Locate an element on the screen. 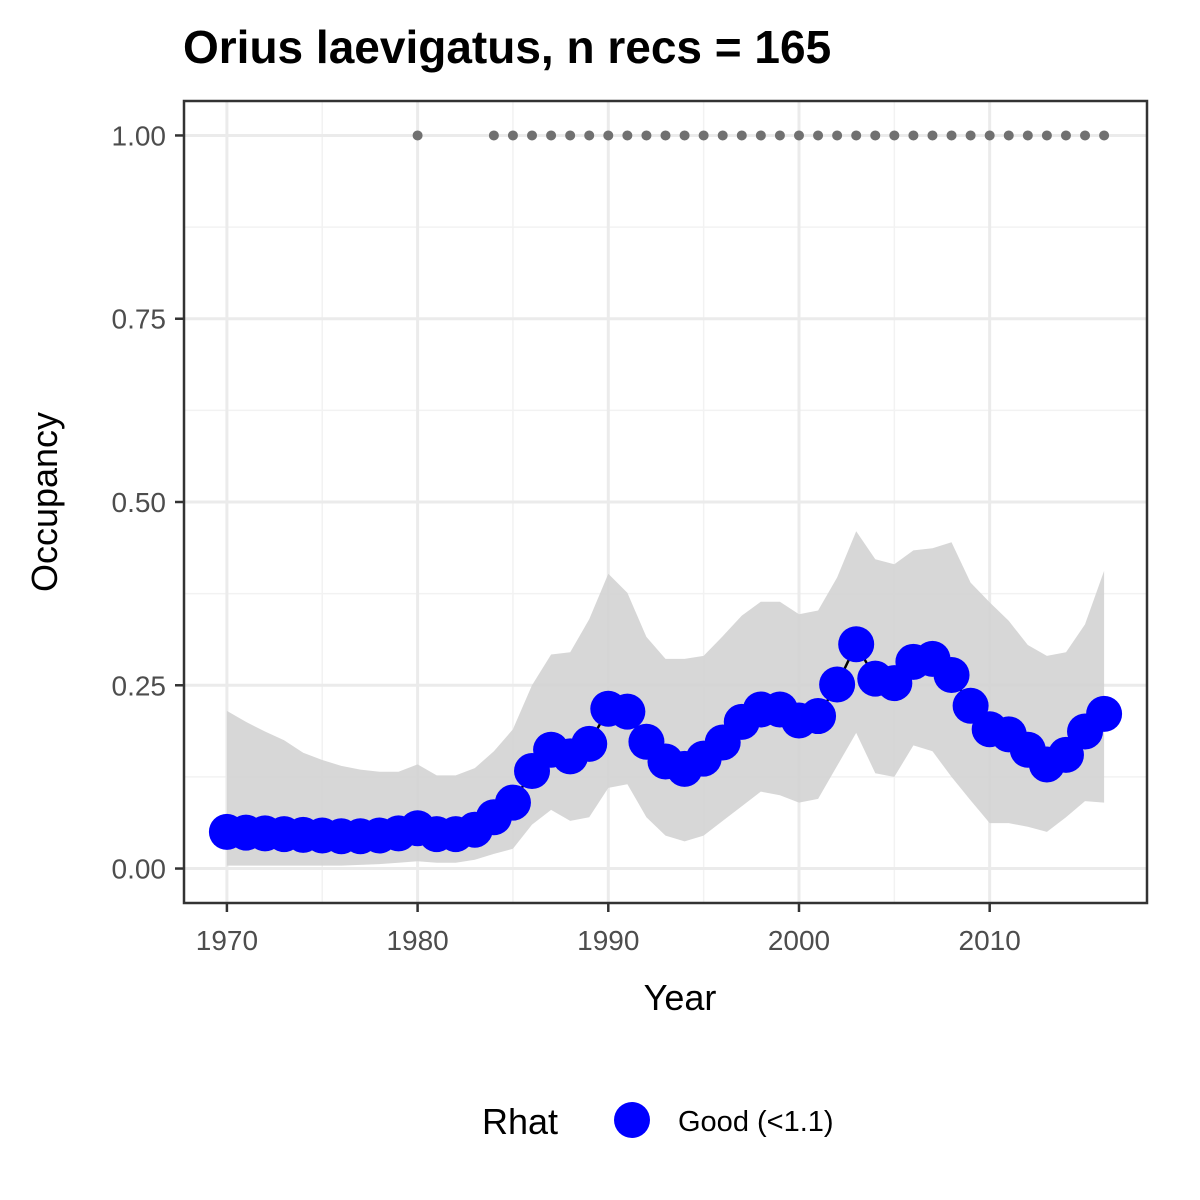 This screenshot has height=1200, width=1200. legend-key-good is located at coordinates (632, 1120).